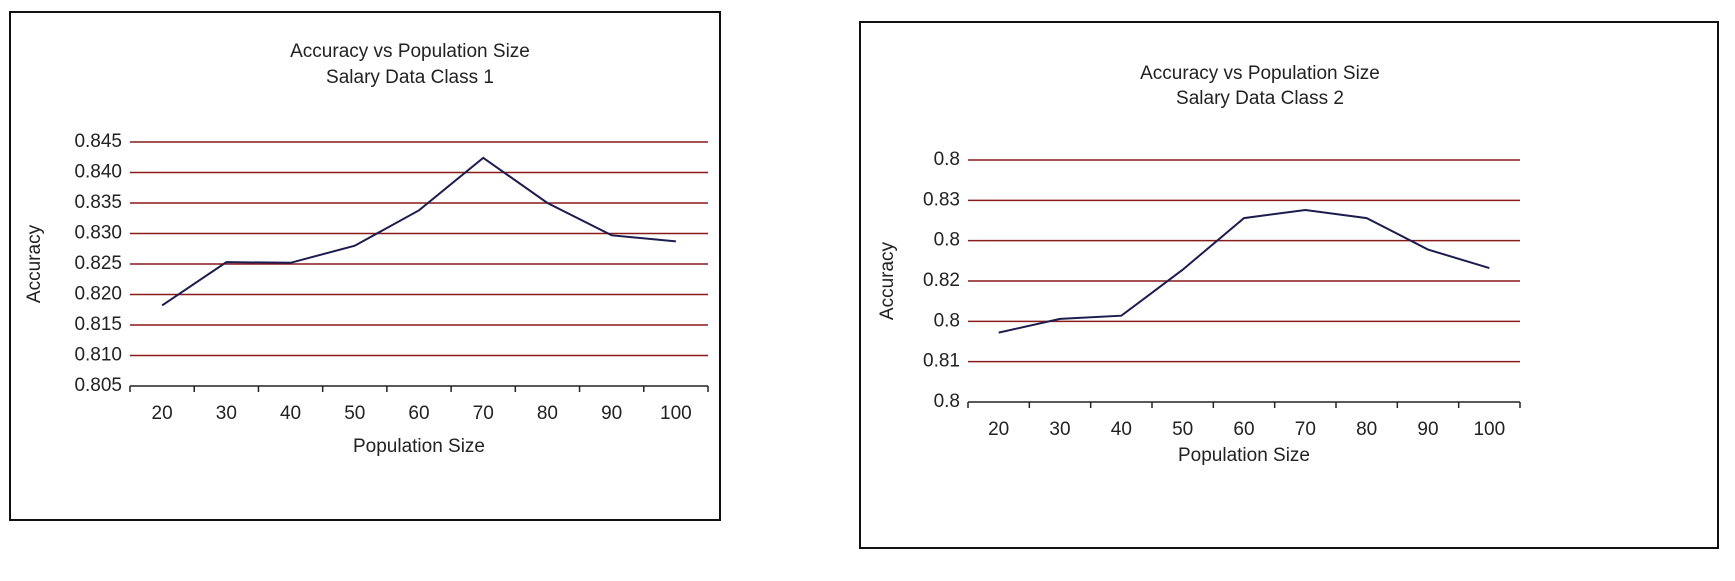 The image size is (1735, 581). I want to click on y-tick-label: 0.83, so click(941, 199).